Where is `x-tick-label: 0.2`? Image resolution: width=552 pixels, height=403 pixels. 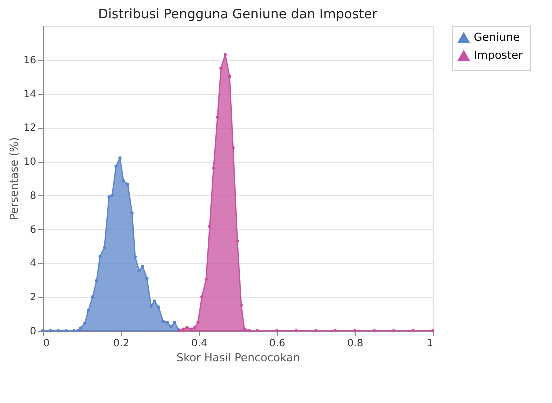 x-tick-label: 0.2 is located at coordinates (122, 344).